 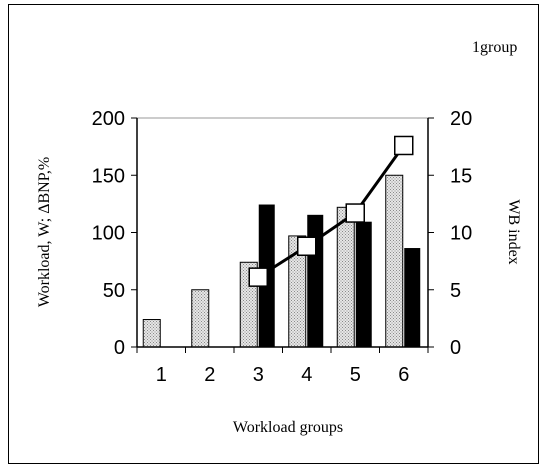 What do you see at coordinates (331, 211) in the screenshot?
I see `line-wb-index` at bounding box center [331, 211].